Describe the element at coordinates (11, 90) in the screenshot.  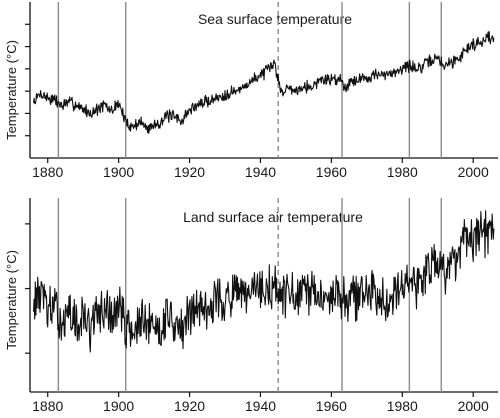
I see `sea-y-axis-label: Temperature (°C)` at that location.